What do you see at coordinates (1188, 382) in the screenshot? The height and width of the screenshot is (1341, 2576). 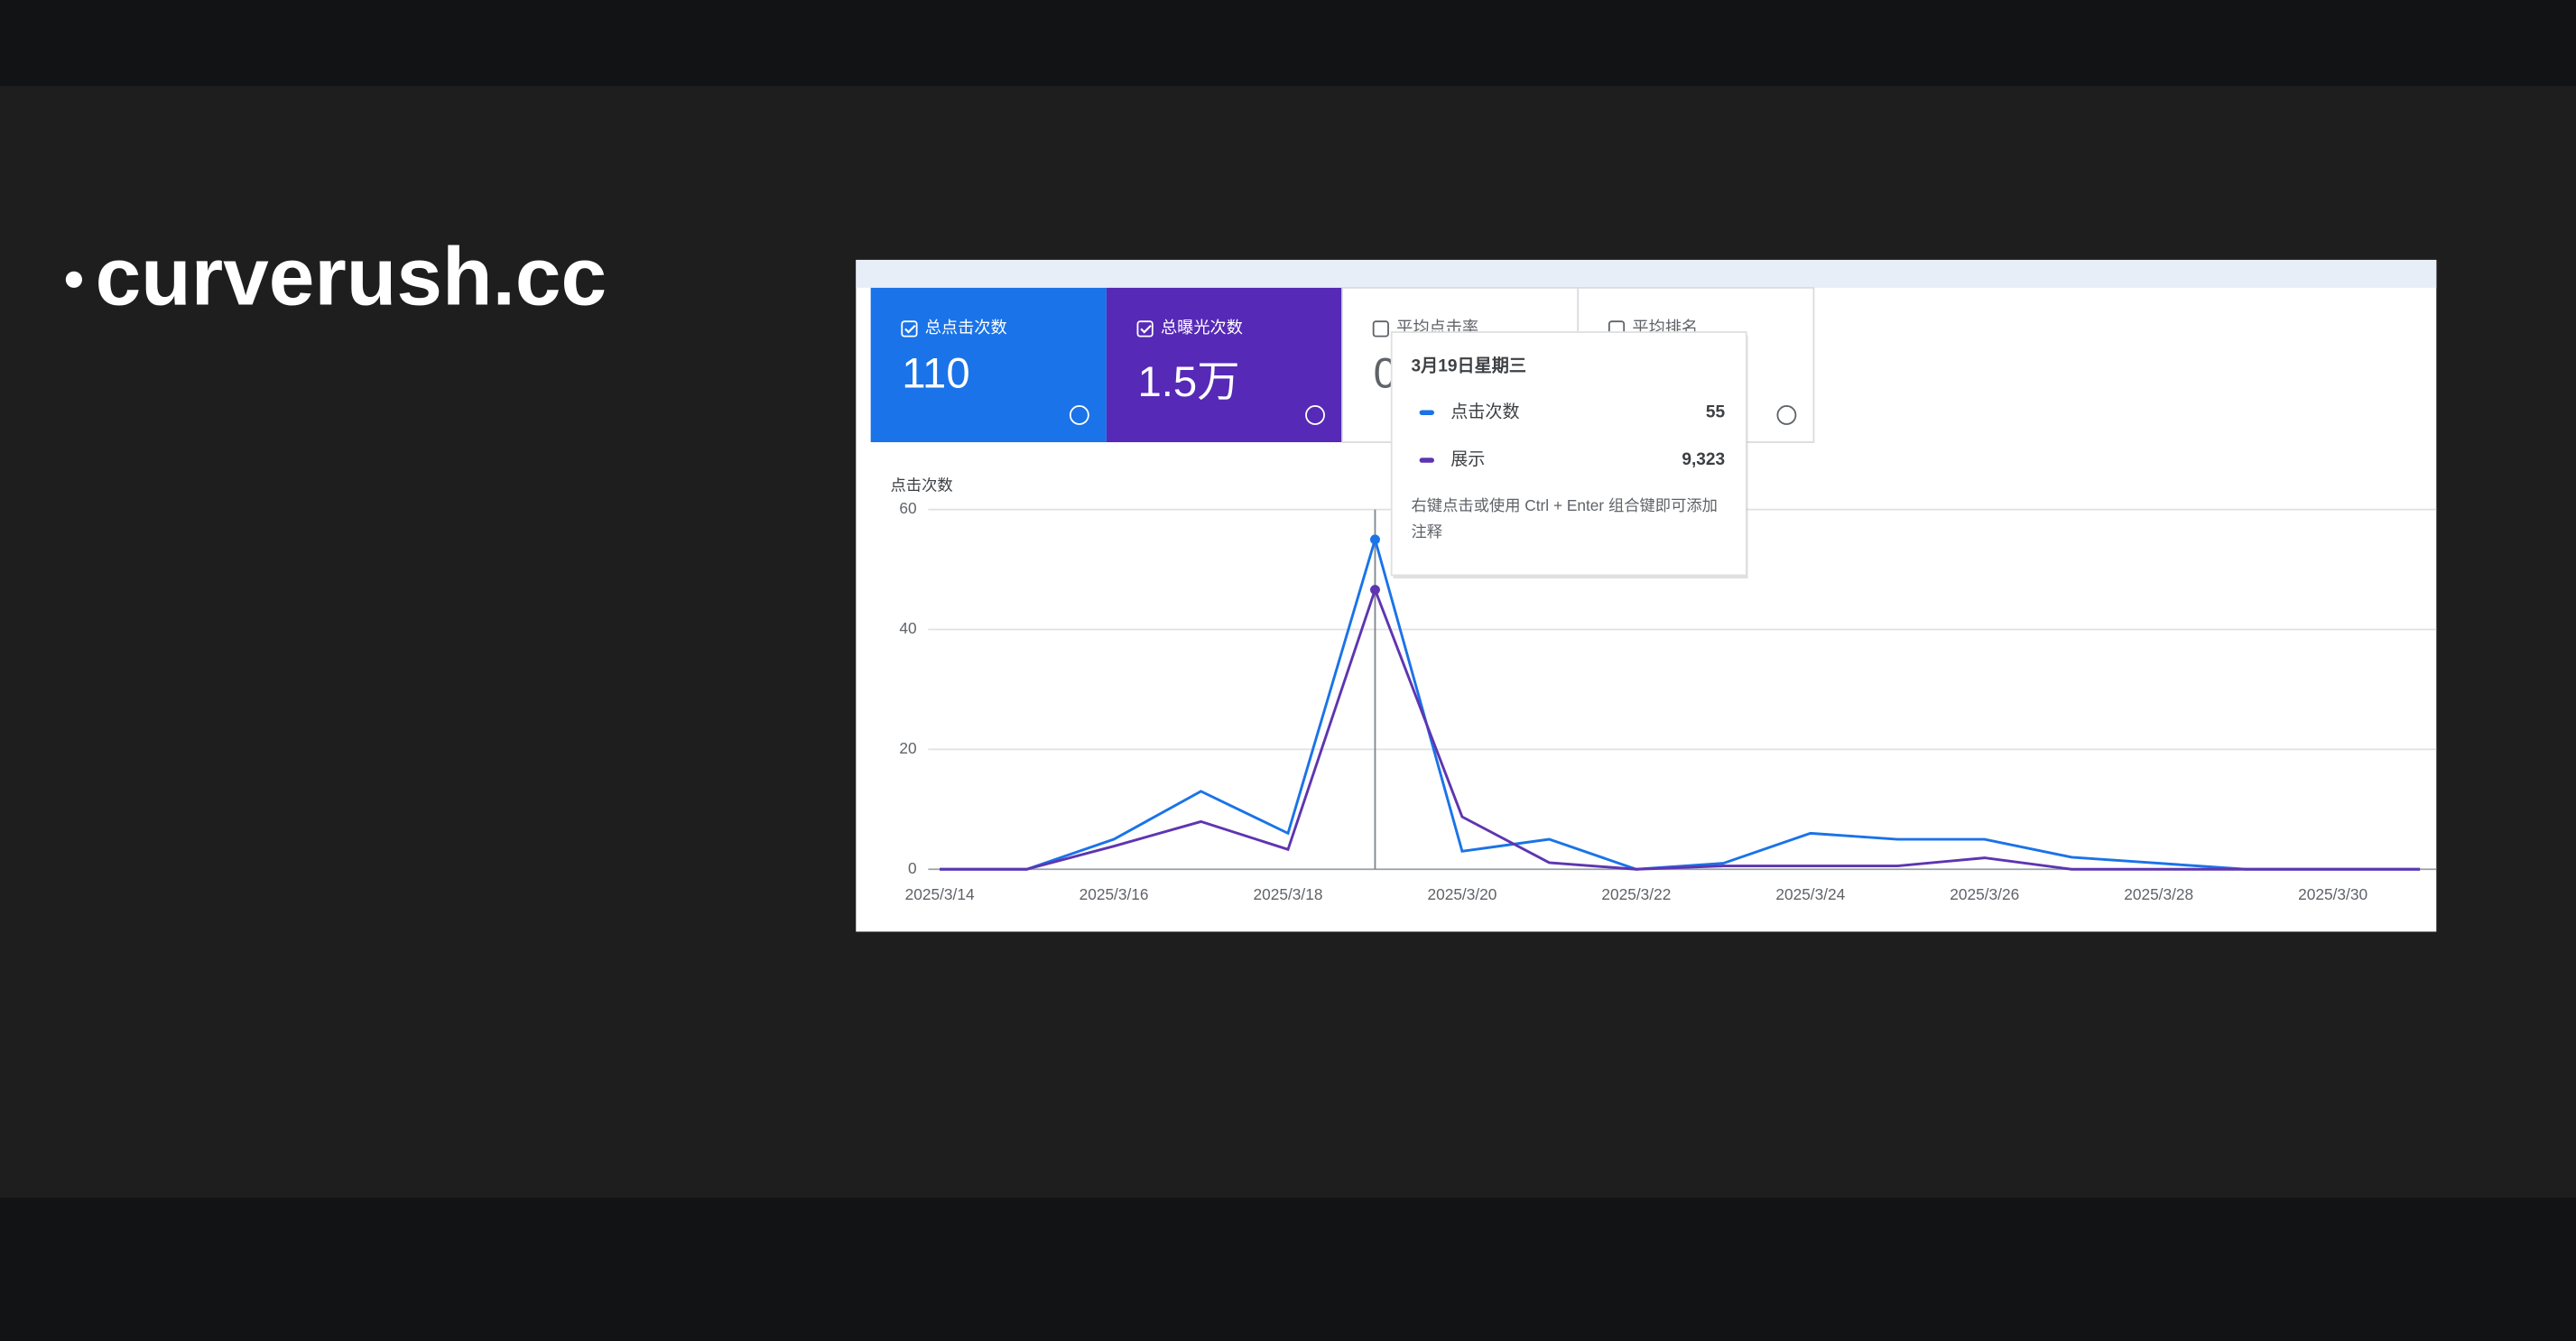 I see `card-value: 1.5万` at bounding box center [1188, 382].